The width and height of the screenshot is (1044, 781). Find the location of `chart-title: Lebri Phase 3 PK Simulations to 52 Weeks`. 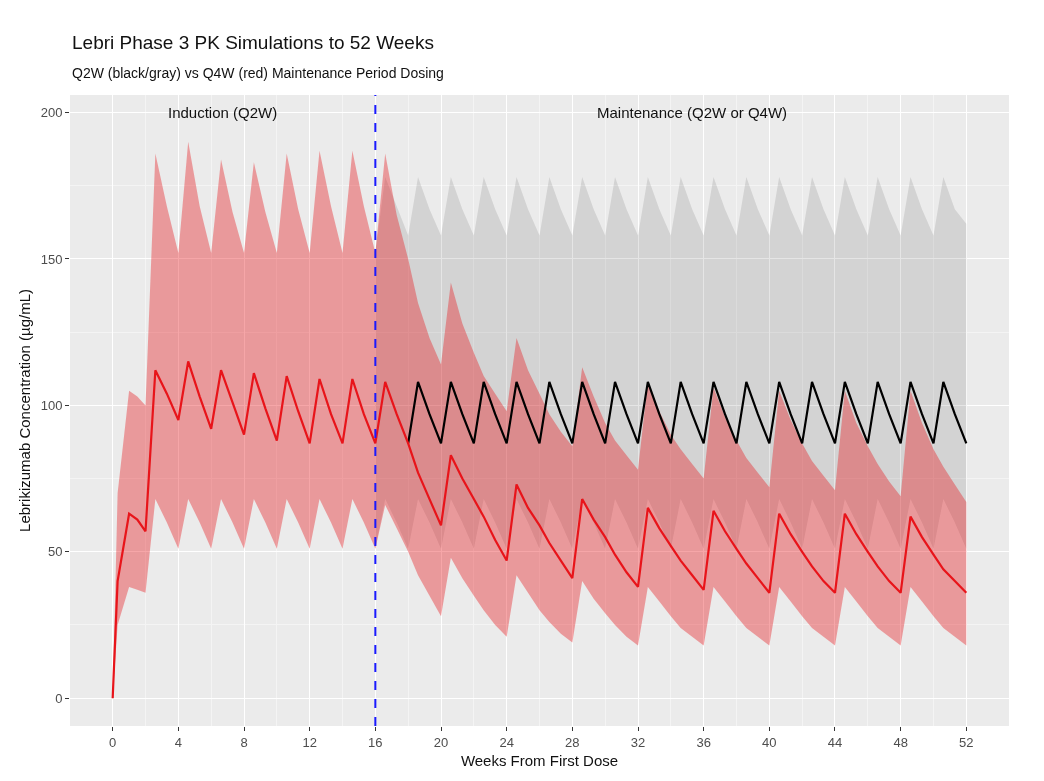

chart-title: Lebri Phase 3 PK Simulations to 52 Weeks is located at coordinates (253, 42).